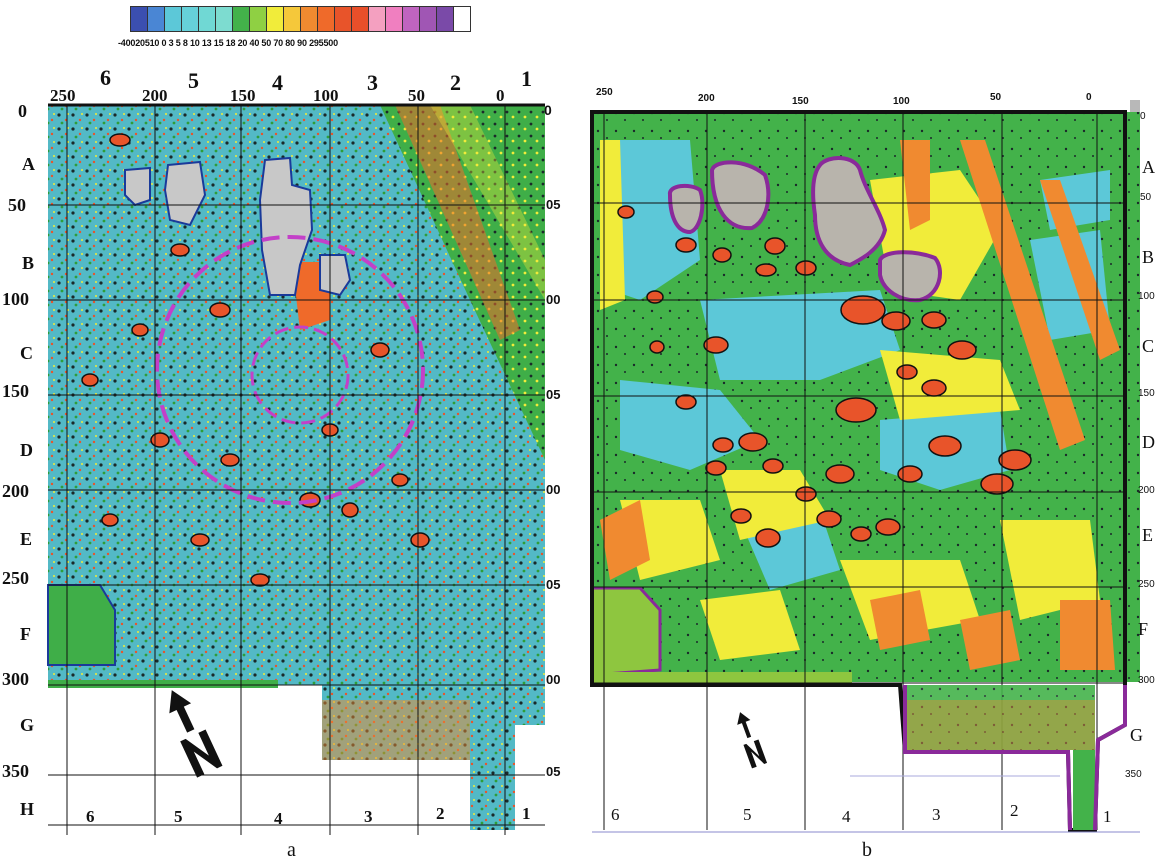  What do you see at coordinates (440, 813) in the screenshot?
I see `map-a-bottom-zone-2: 2` at bounding box center [440, 813].